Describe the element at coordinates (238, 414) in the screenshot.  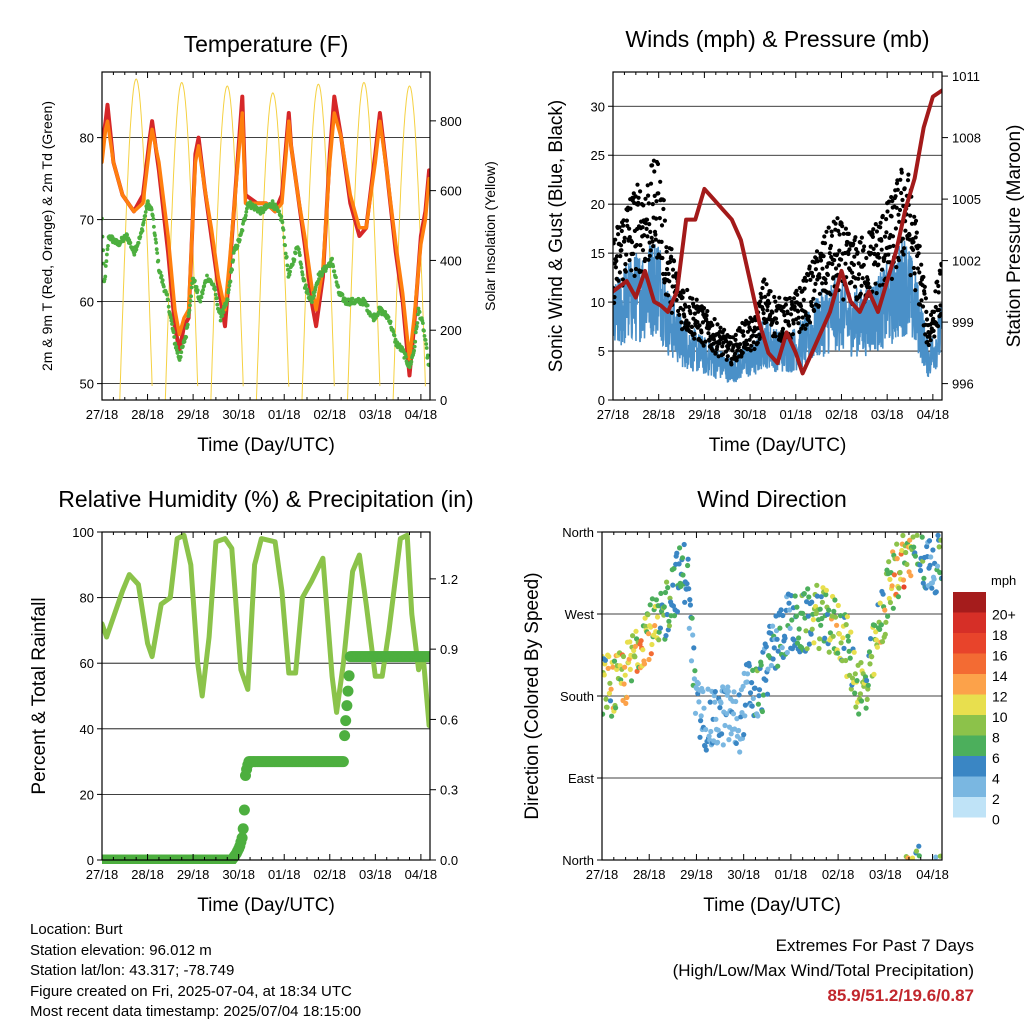
I see `temp-xtick-label: 30/18` at that location.